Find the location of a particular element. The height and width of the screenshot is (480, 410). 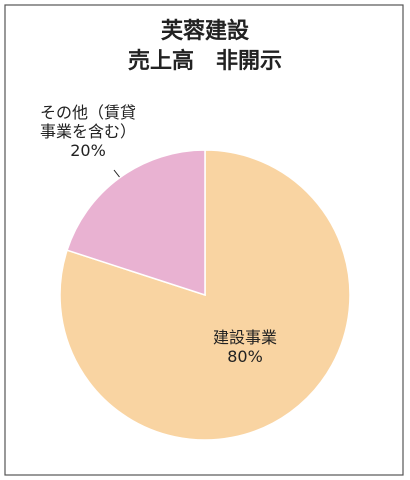

pie-slice is located at coordinates (136, 223).